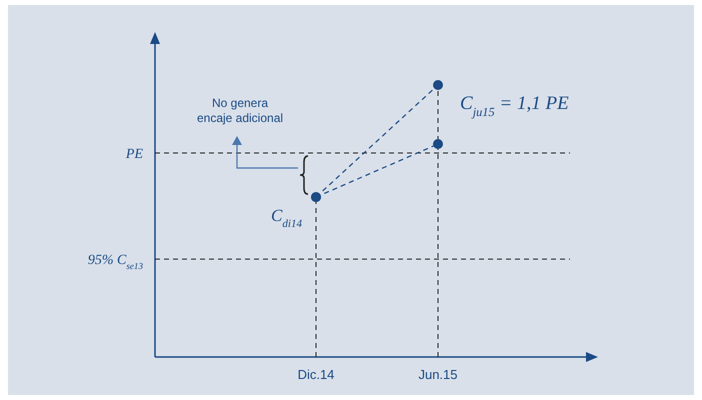 The width and height of the screenshot is (702, 400). What do you see at coordinates (116, 262) in the screenshot?
I see `ref-line-label: 95% C$_{se13}$` at bounding box center [116, 262].